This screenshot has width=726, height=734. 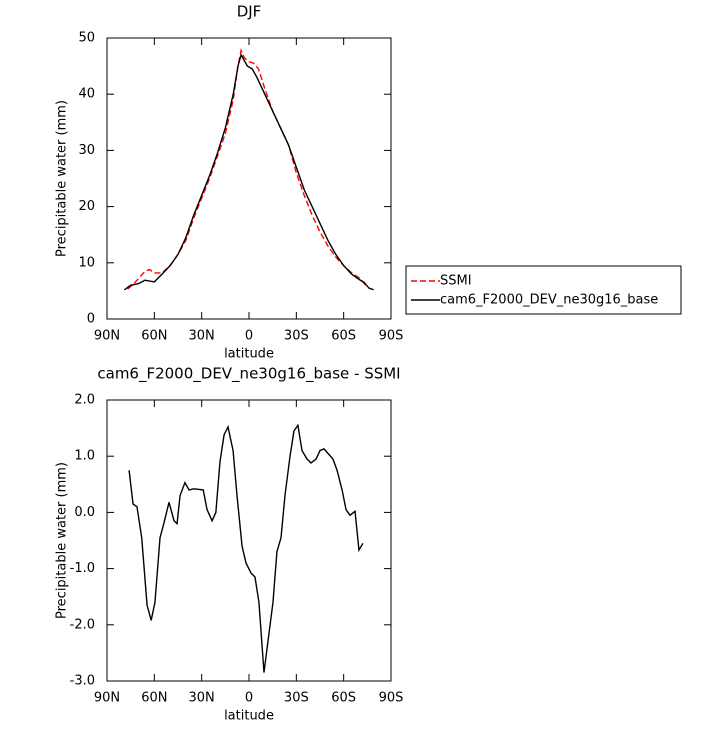 I want to click on y-tick-label: -1.0, so click(x=82, y=568).